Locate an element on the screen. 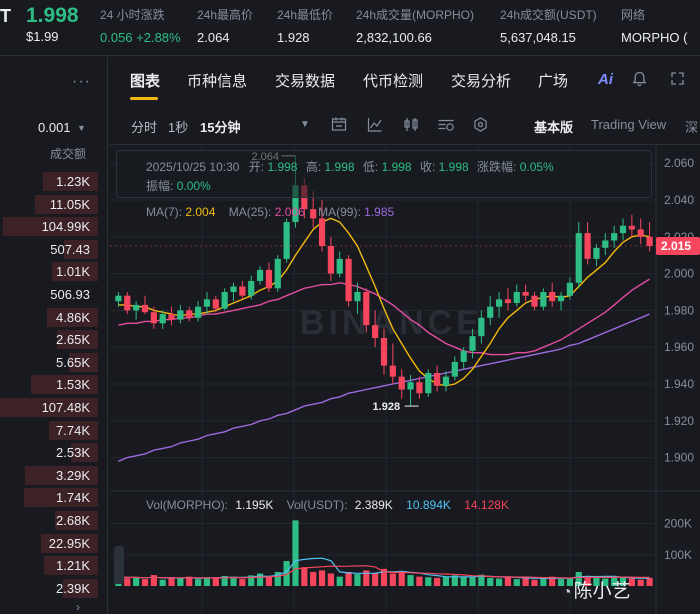  tab-trade-data: 交易数据 is located at coordinates (305, 81).